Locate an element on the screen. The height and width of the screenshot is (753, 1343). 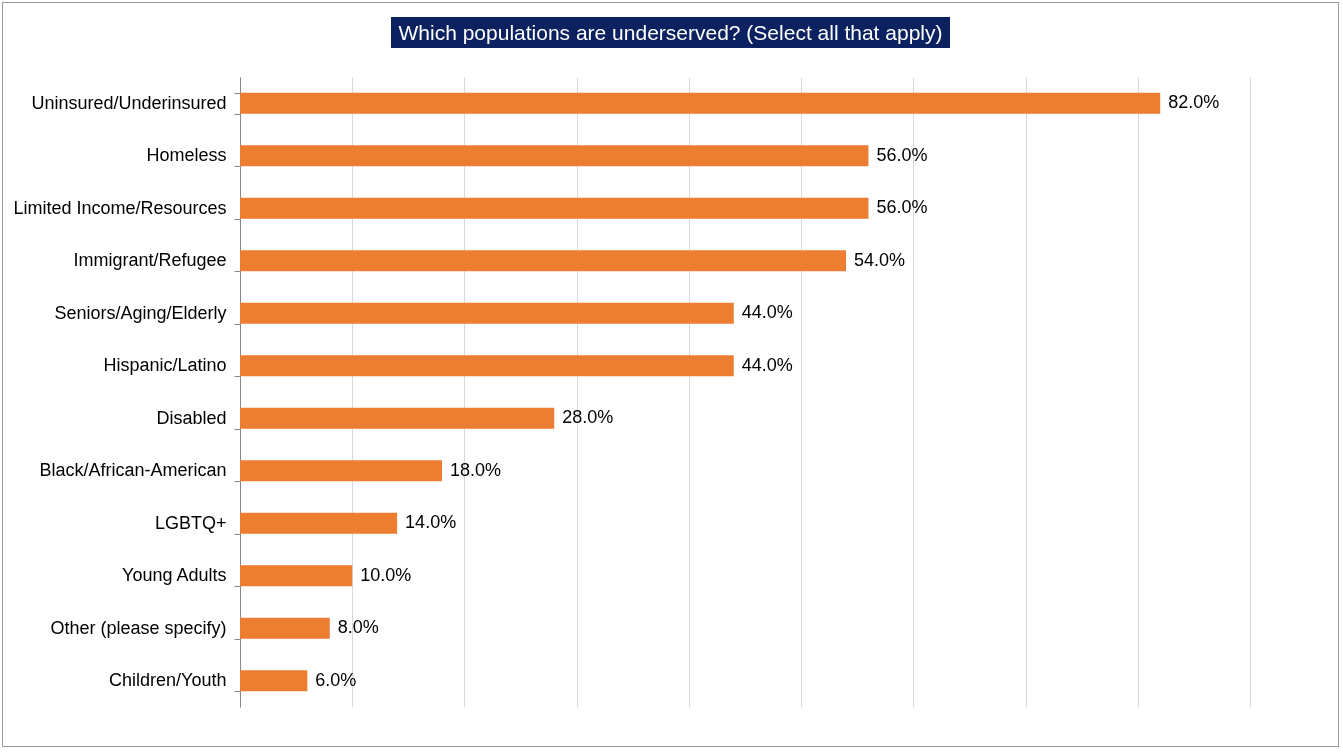
data-label: 6.0% is located at coordinates (336, 679).